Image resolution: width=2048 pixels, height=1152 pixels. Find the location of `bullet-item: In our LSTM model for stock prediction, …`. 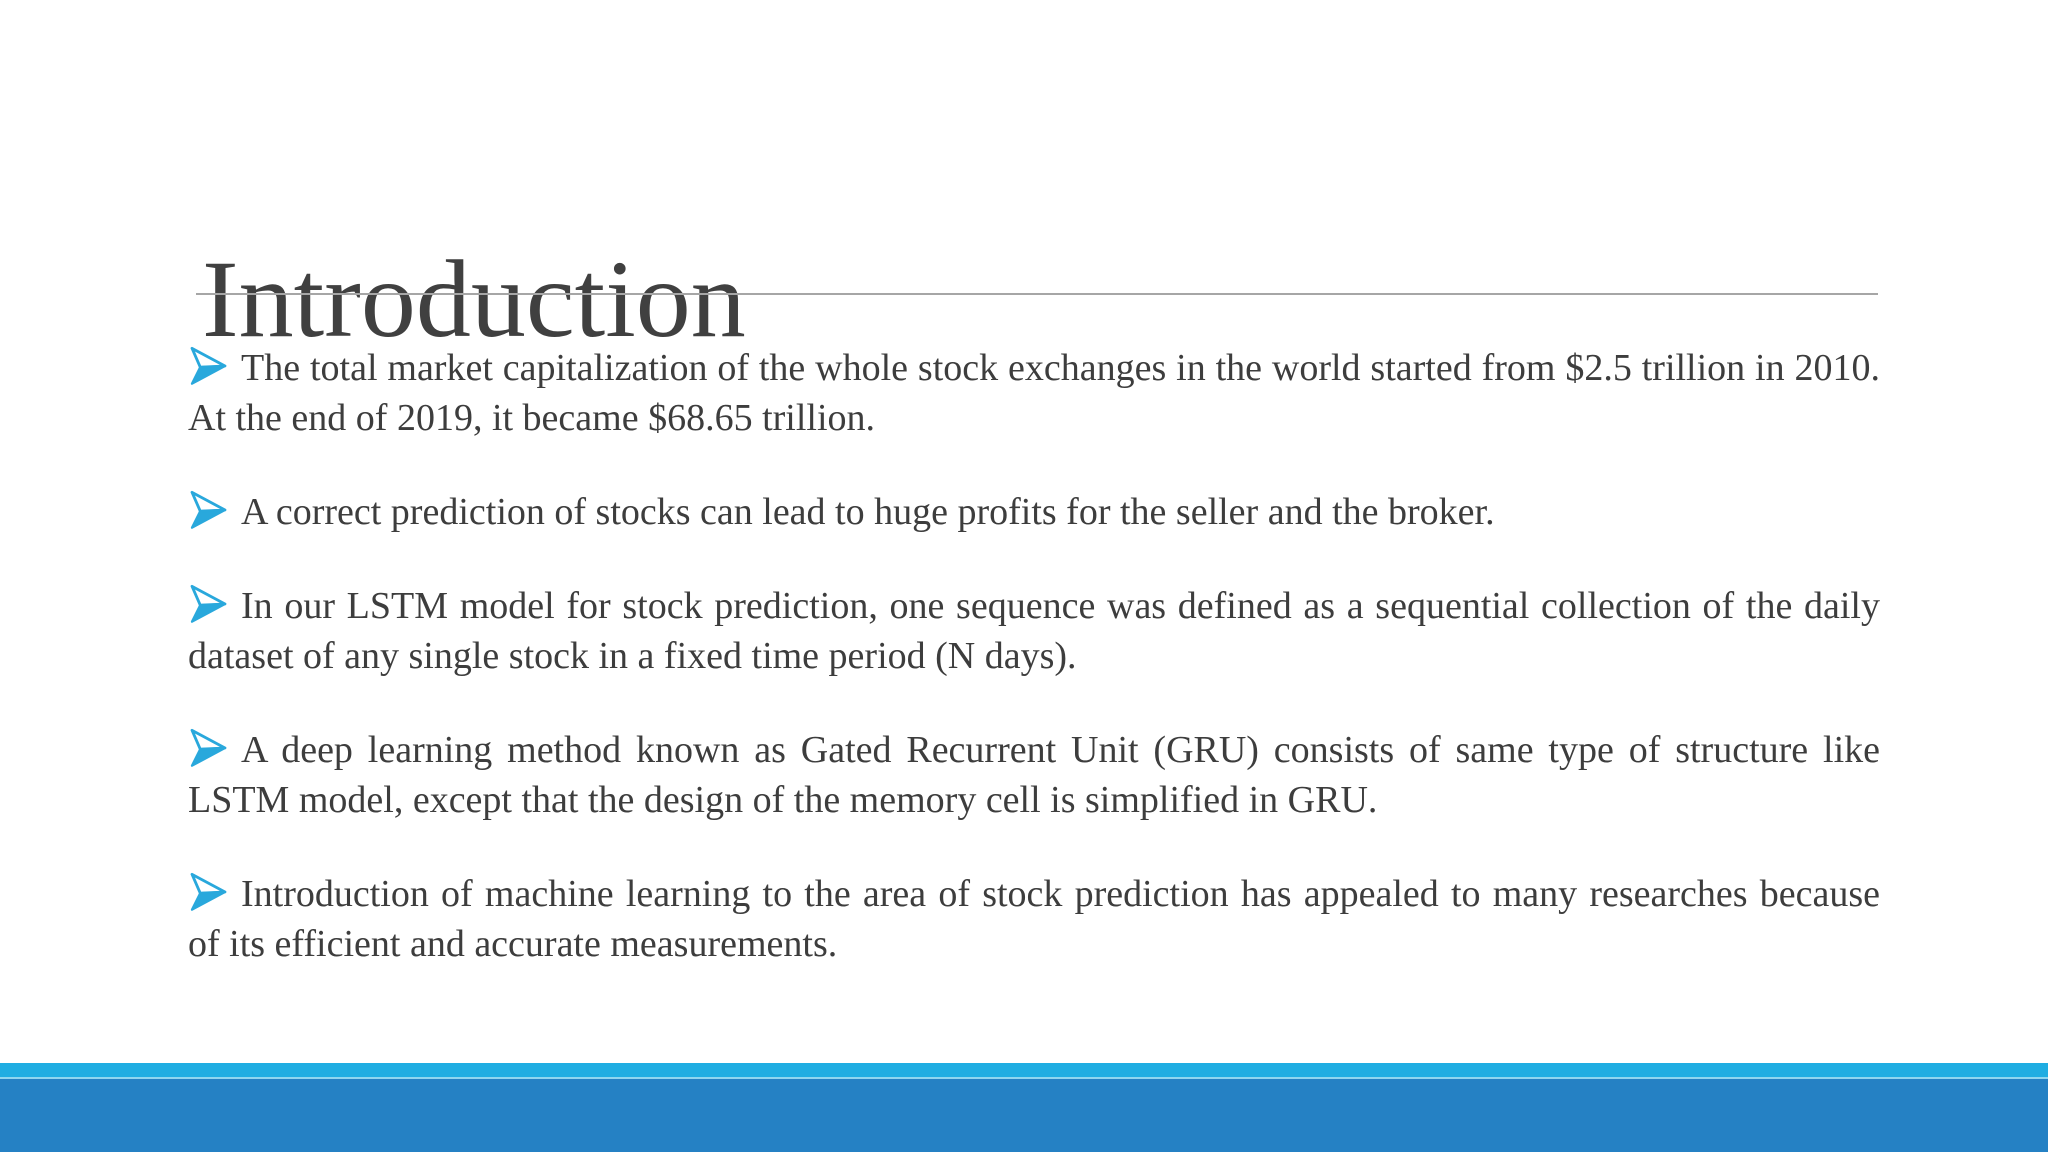

bullet-item: In our LSTM model for stock prediction, … is located at coordinates (1034, 631).